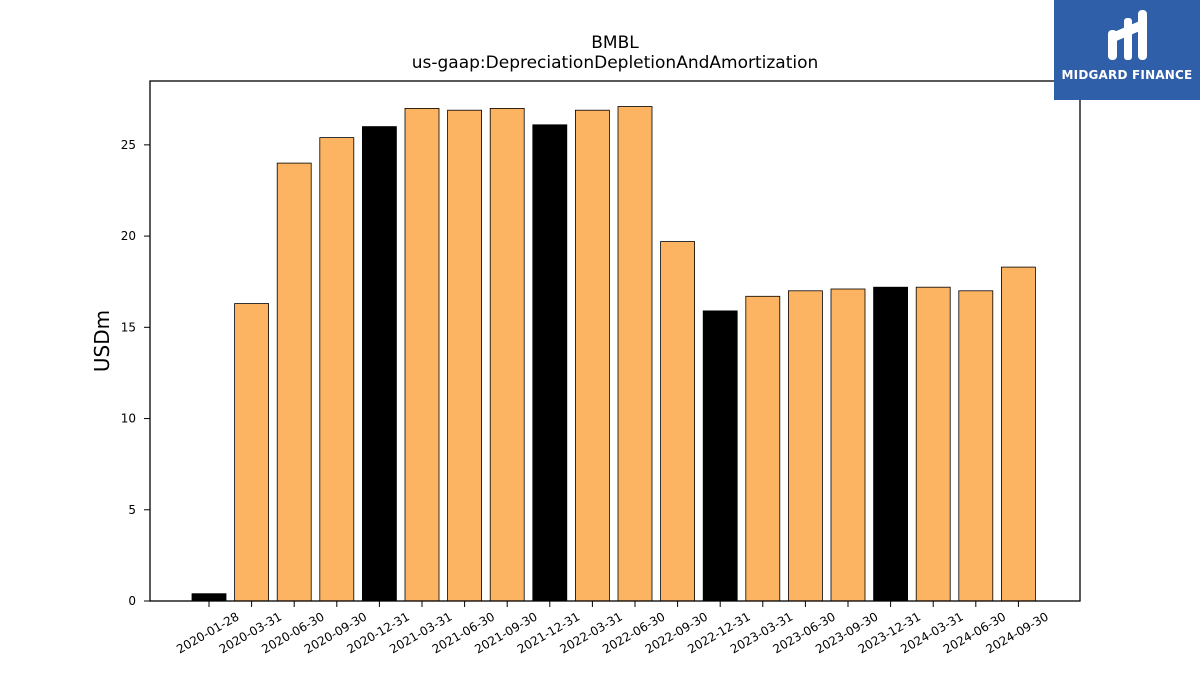 The height and width of the screenshot is (675, 1200). What do you see at coordinates (128, 419) in the screenshot?
I see `y-tick-label: 10` at bounding box center [128, 419].